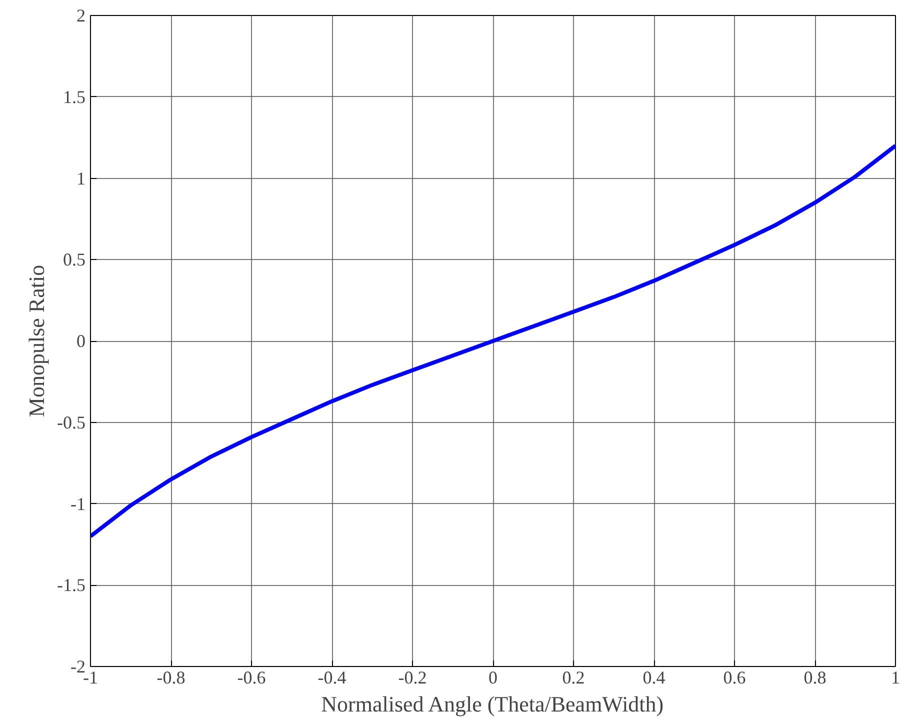 The height and width of the screenshot is (726, 915). I want to click on y-tick-label: -1.5, so click(71, 585).